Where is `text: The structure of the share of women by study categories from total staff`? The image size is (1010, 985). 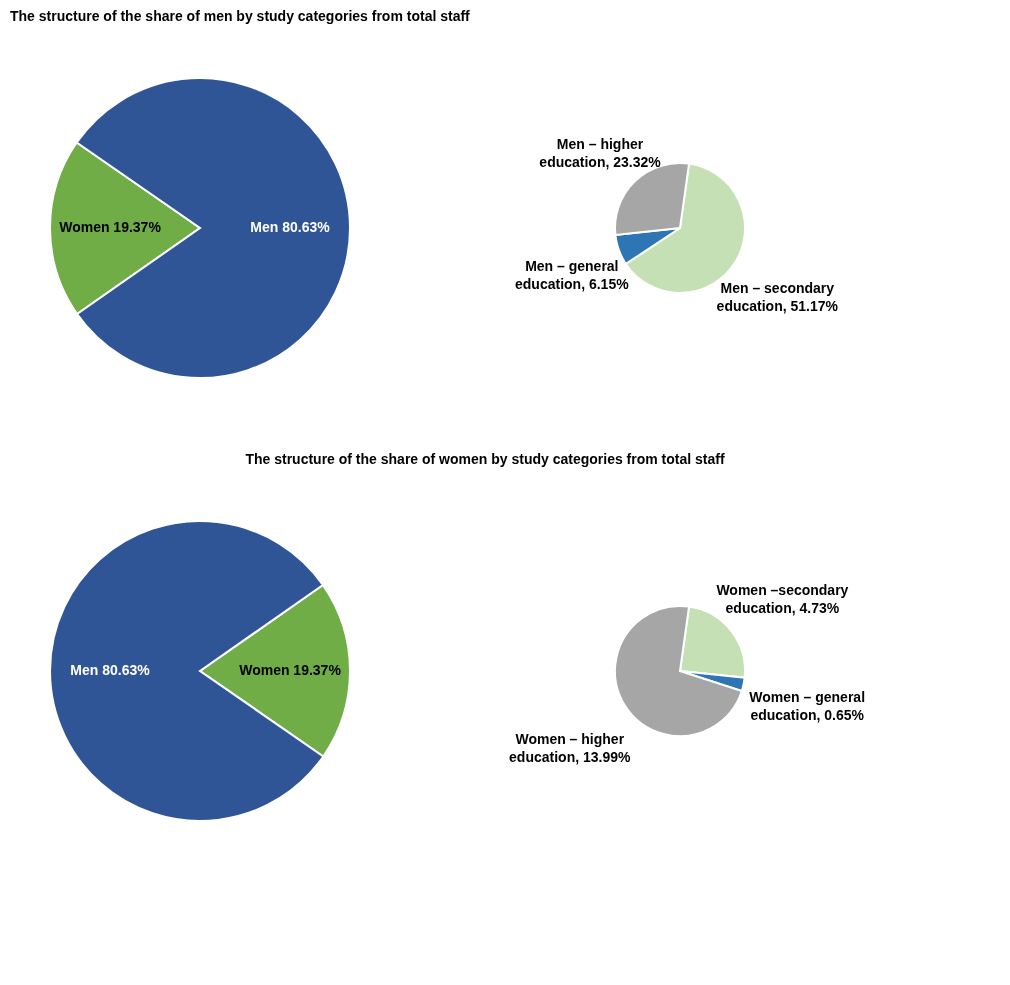
text: The structure of the share of women by study categories from total staff is located at coordinates (485, 459).